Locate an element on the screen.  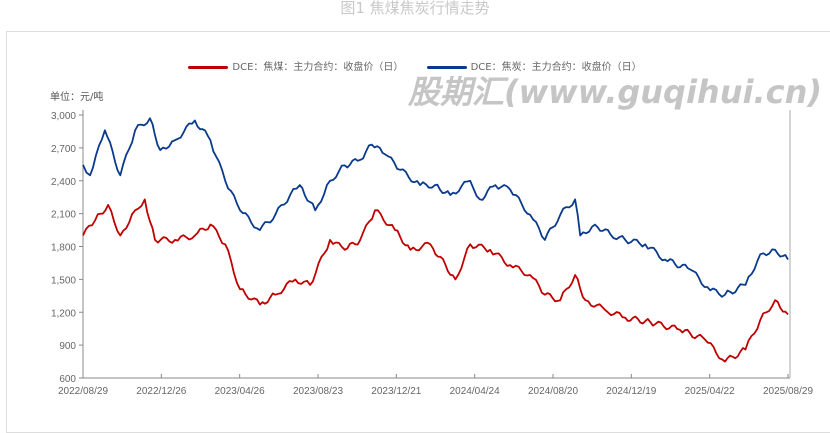
unit-label: 单位：元/吨 is located at coordinates (77, 97).